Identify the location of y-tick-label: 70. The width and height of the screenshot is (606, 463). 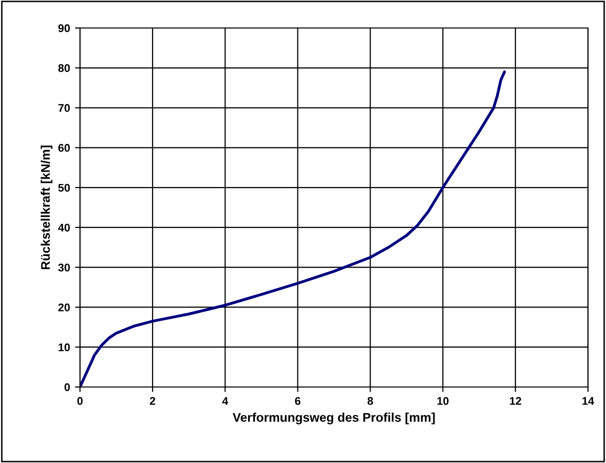
(64, 108).